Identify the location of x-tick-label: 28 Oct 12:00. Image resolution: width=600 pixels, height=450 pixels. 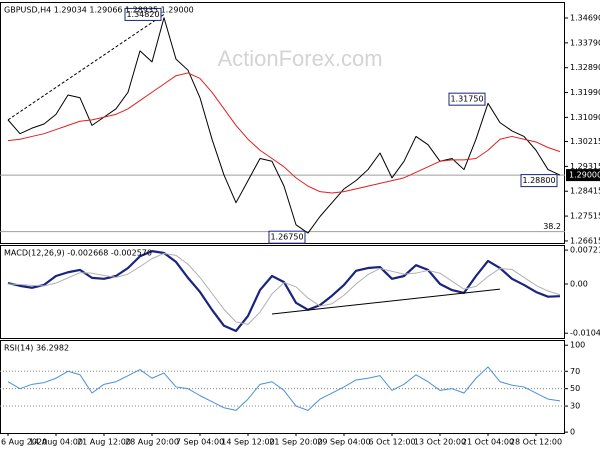
(536, 442).